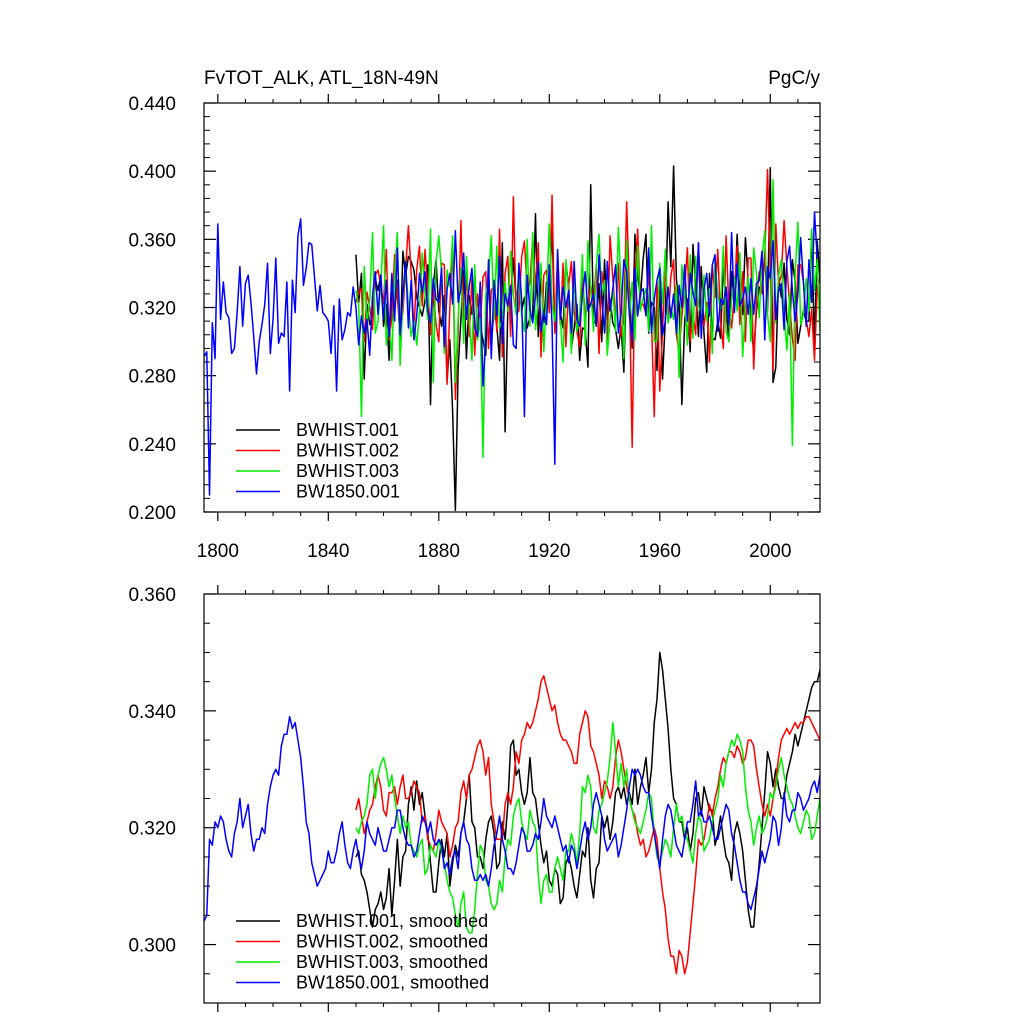  I want to click on legend-label: BWHIST.001, smoothed, so click(392, 921).